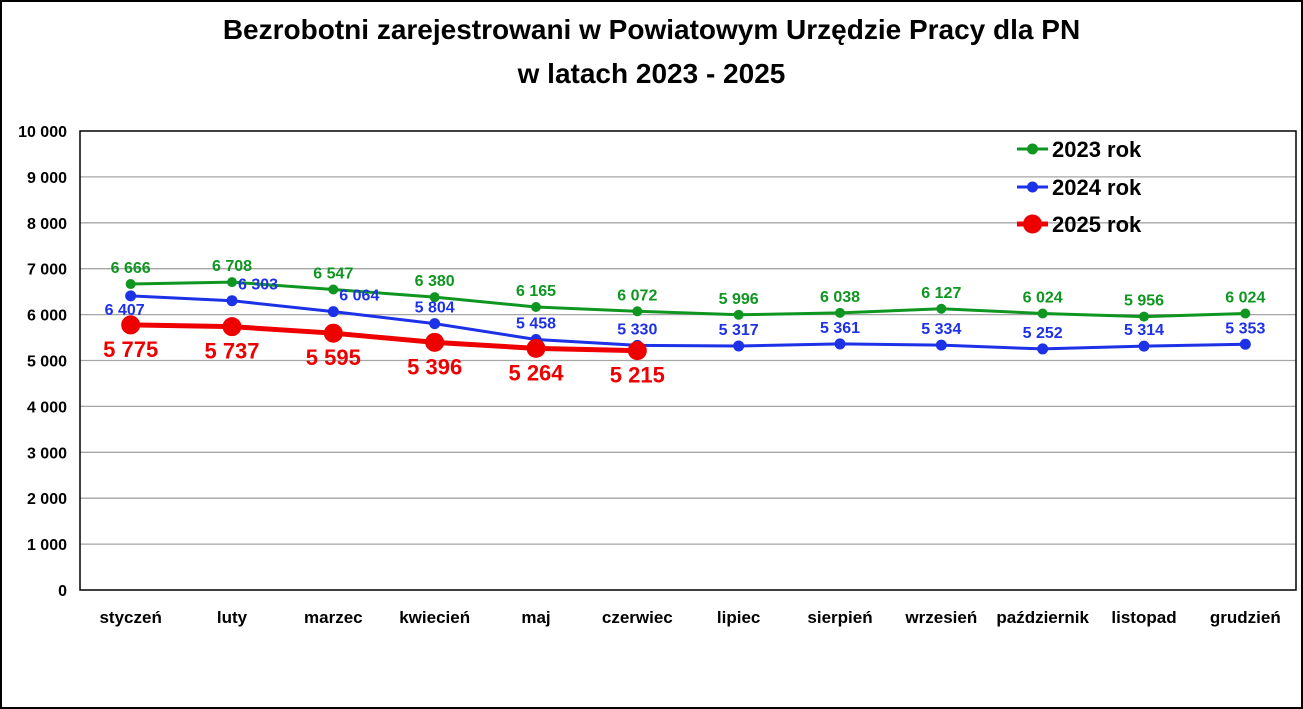 The height and width of the screenshot is (709, 1303). I want to click on x-axis-category-label: kwiecień, so click(434, 617).